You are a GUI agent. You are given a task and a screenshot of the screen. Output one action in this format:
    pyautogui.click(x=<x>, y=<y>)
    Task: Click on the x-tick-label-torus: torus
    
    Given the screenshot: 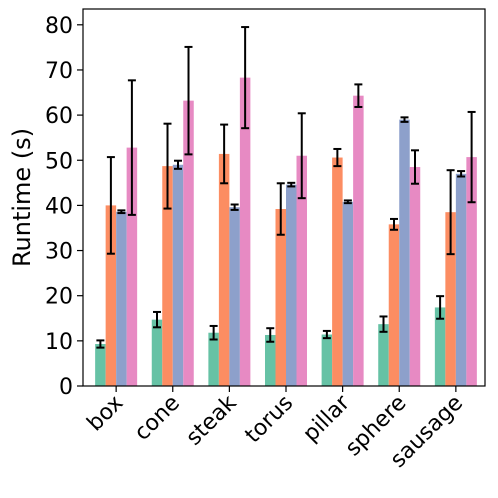 What is the action you would take?
    pyautogui.click(x=270, y=420)
    